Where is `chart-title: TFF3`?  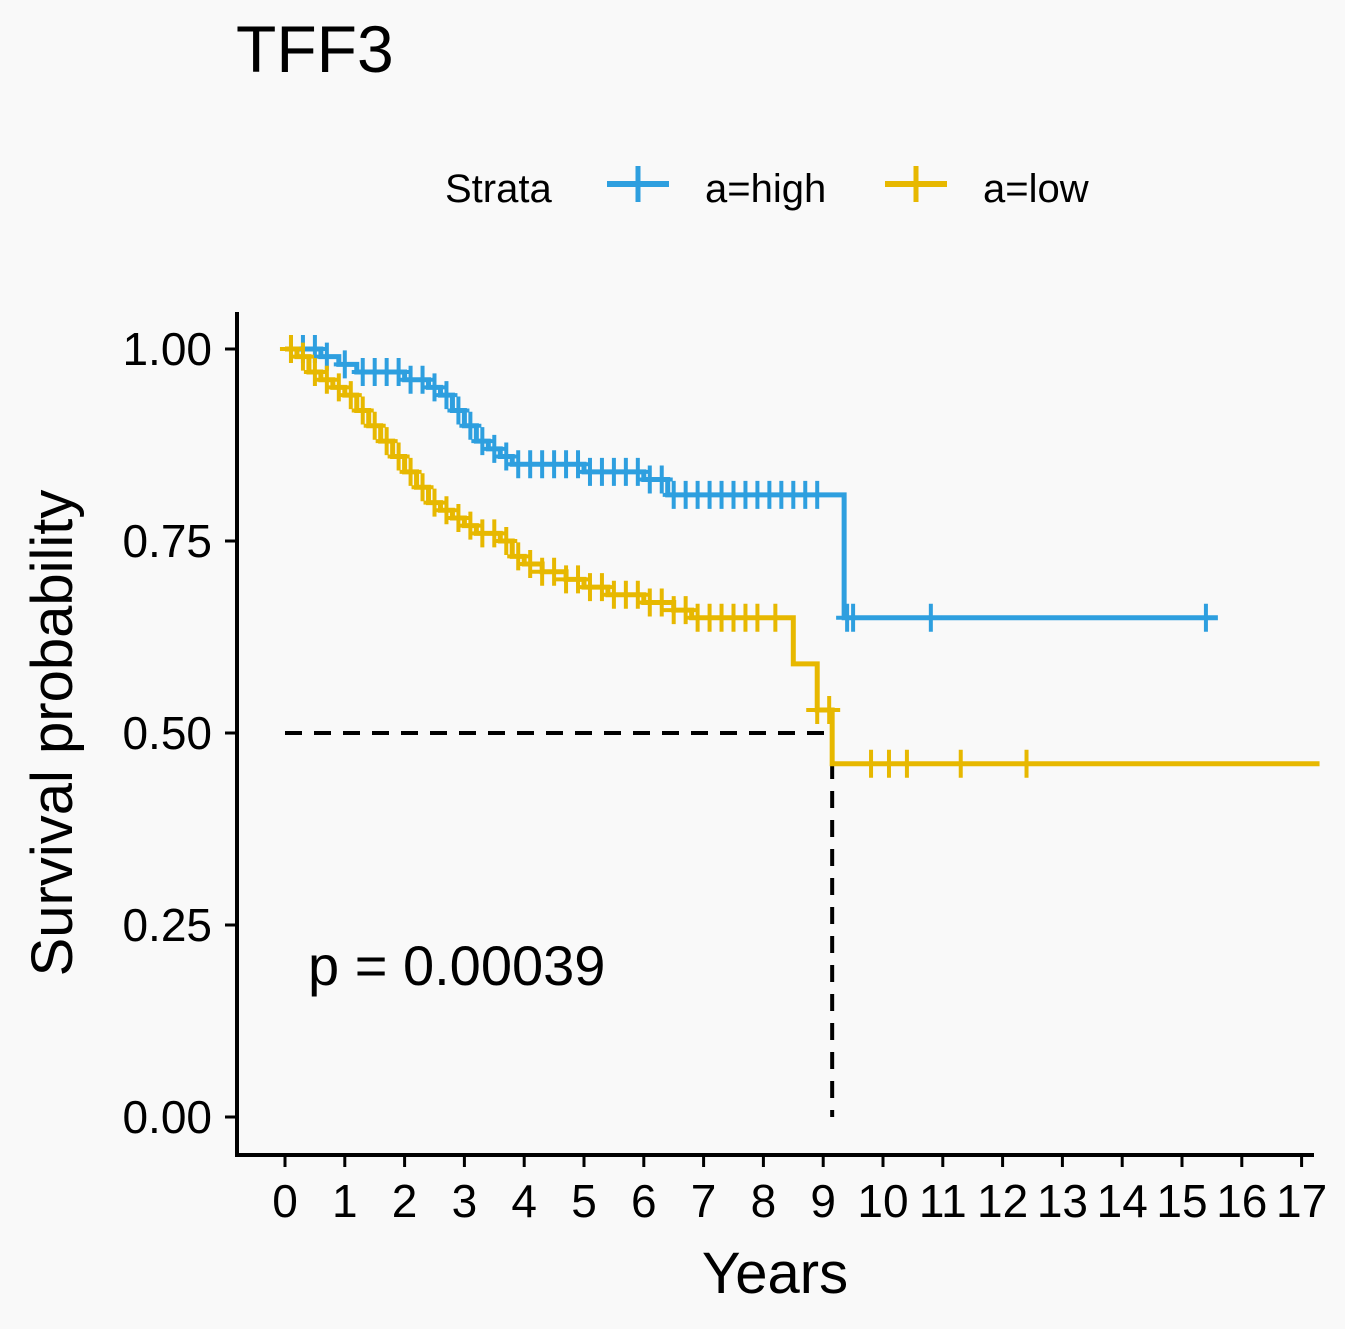 chart-title: TFF3 is located at coordinates (315, 49).